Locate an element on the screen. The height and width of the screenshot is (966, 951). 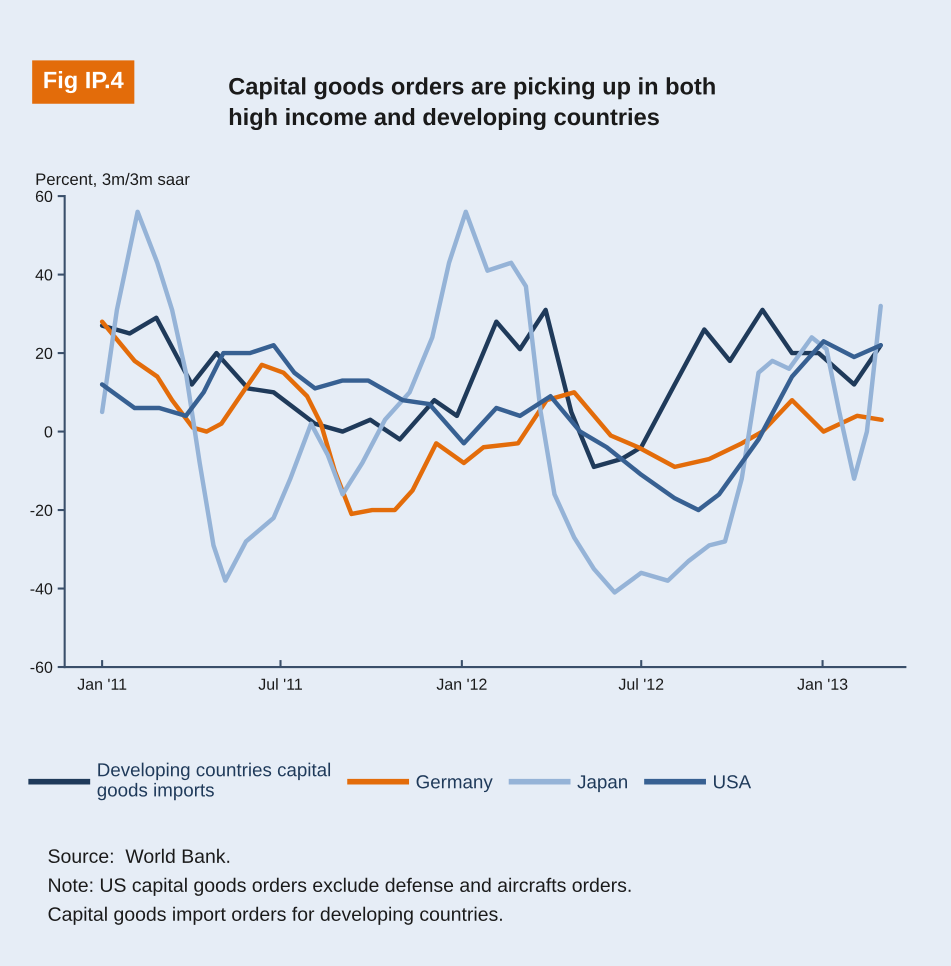
x-tick-label: Jan '12 is located at coordinates (461, 684).